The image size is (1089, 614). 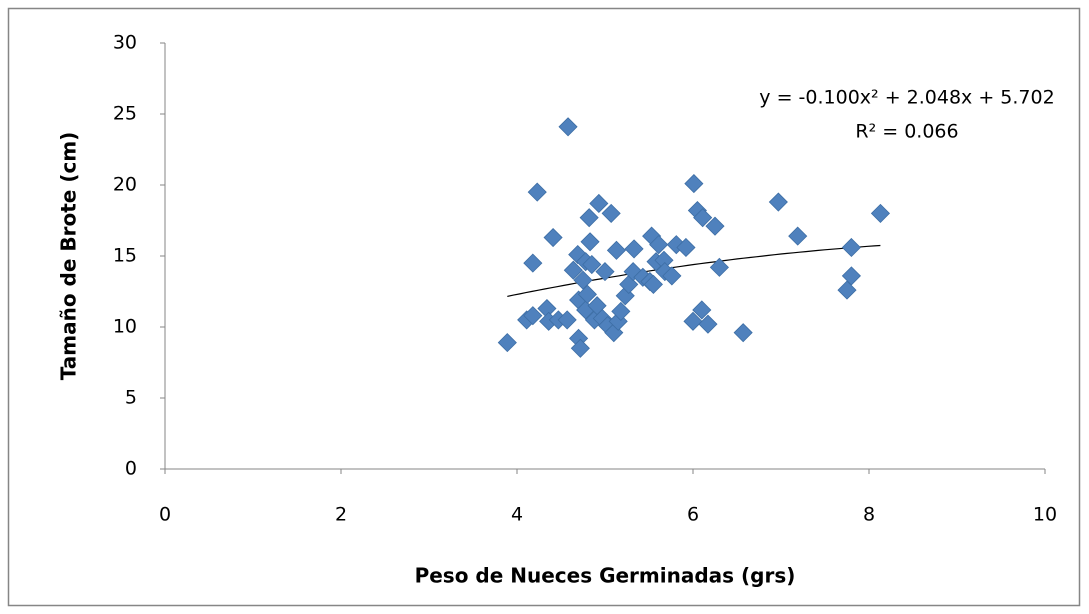 What do you see at coordinates (906, 132) in the screenshot?
I see `trendline-r2: R² = 0.066` at bounding box center [906, 132].